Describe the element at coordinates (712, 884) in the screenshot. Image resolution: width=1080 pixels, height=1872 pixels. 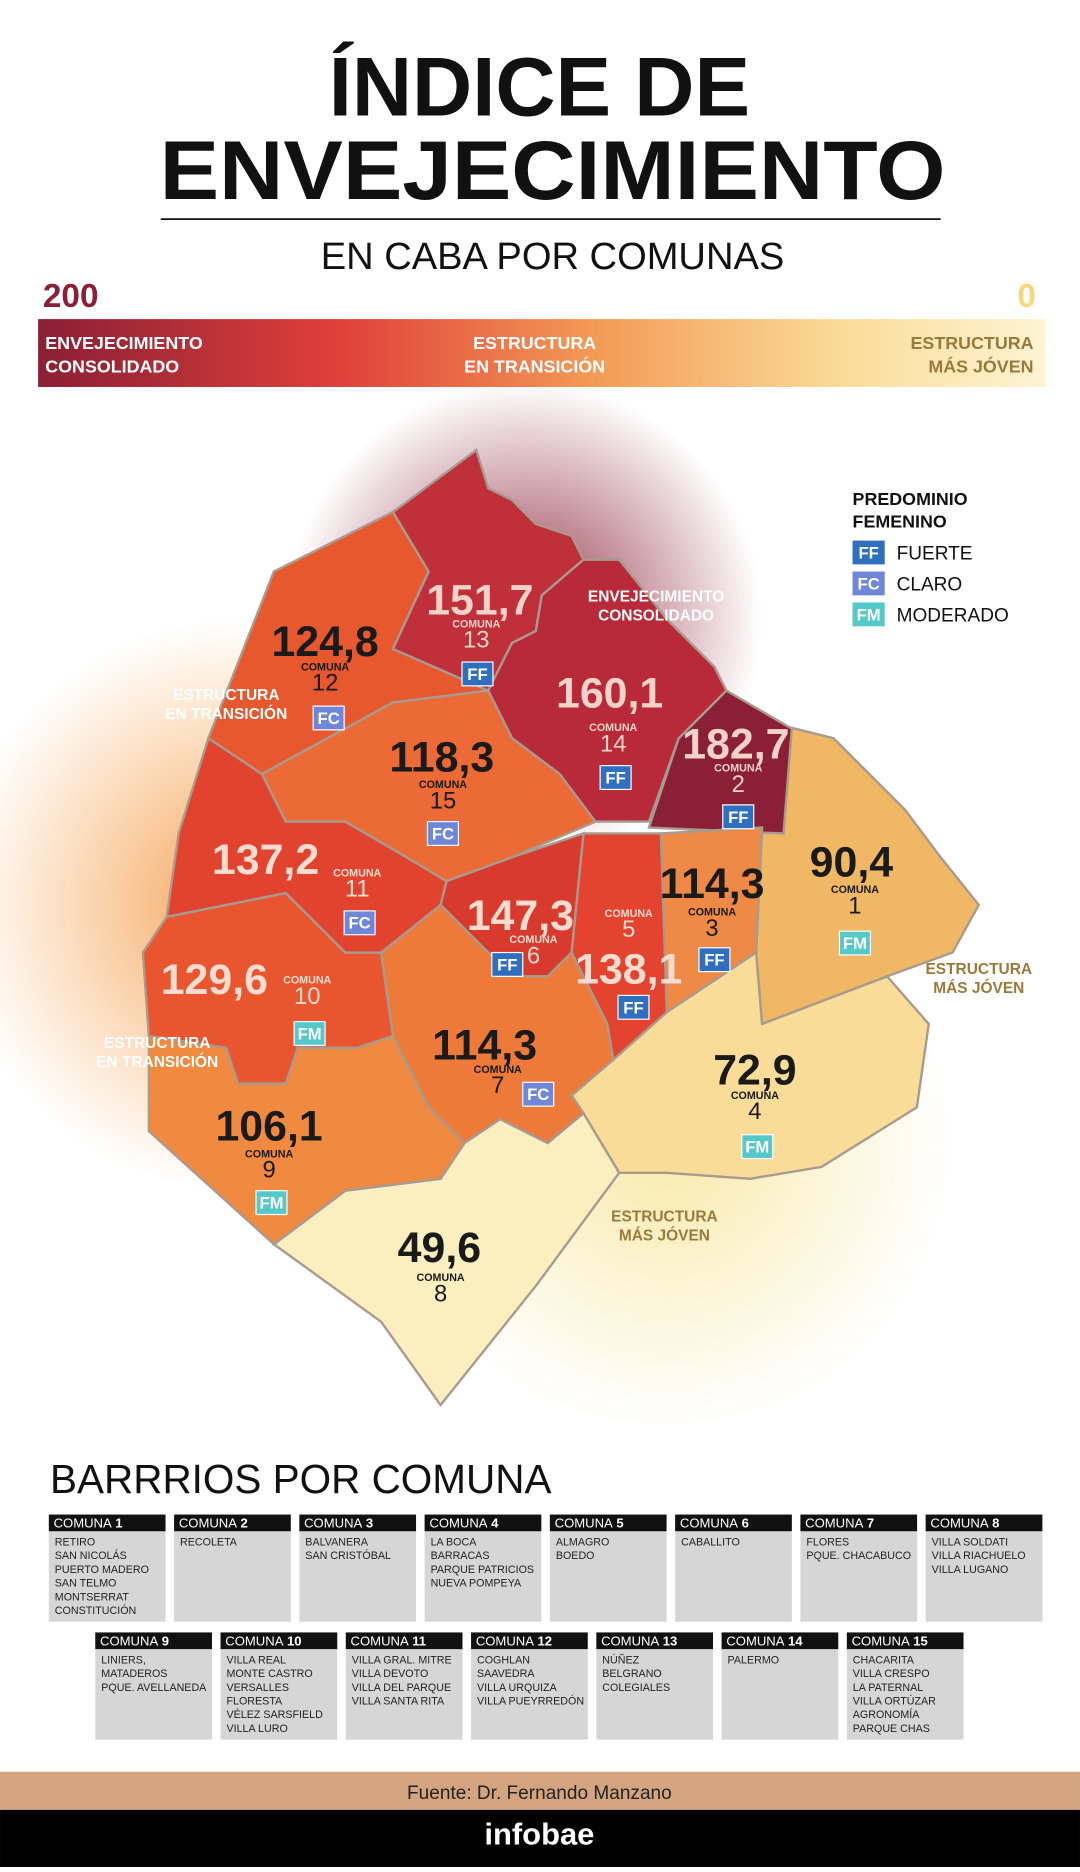
I see `comuna-value: 114,3` at that location.